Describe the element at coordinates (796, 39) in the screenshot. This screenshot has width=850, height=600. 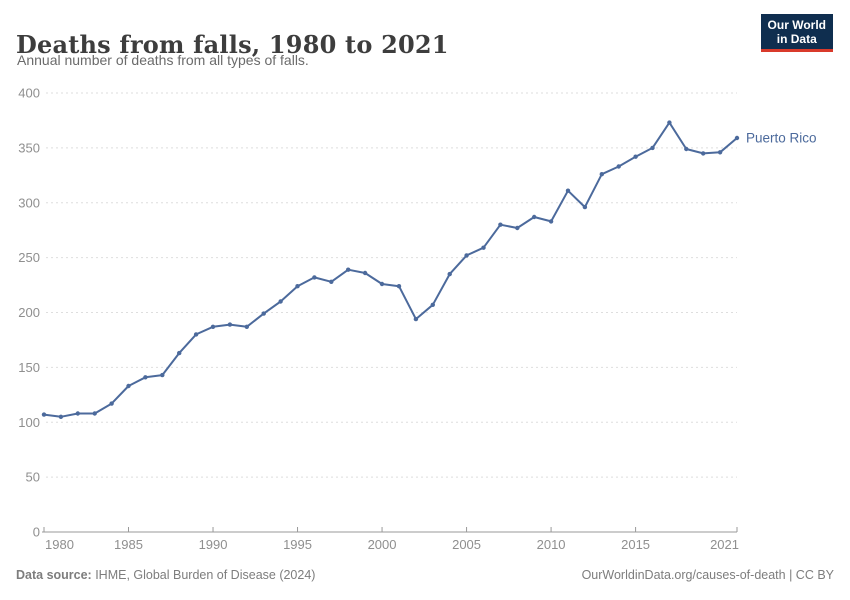
I see `owid-logo-line2: in Data` at that location.